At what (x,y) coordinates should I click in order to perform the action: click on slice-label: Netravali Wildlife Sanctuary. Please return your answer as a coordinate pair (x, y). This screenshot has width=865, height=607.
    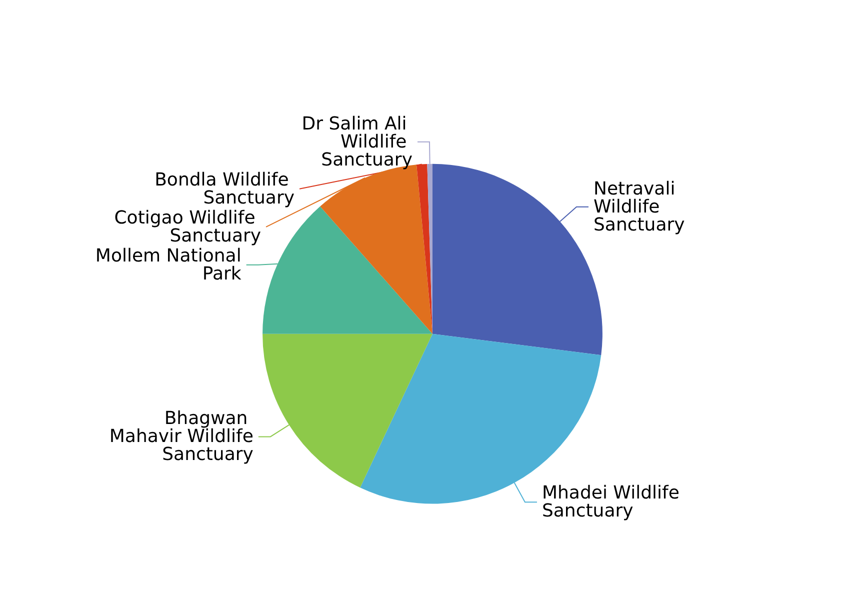
    Looking at the image, I should click on (639, 207).